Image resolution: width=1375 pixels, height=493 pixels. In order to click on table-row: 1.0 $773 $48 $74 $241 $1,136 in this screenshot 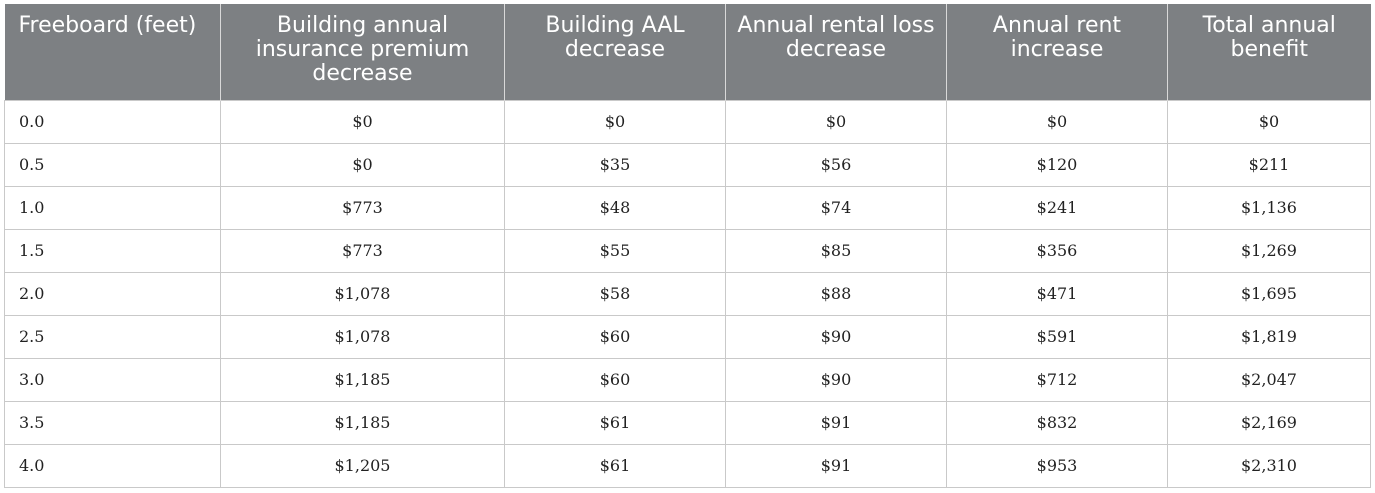, I will do `click(687, 207)`.